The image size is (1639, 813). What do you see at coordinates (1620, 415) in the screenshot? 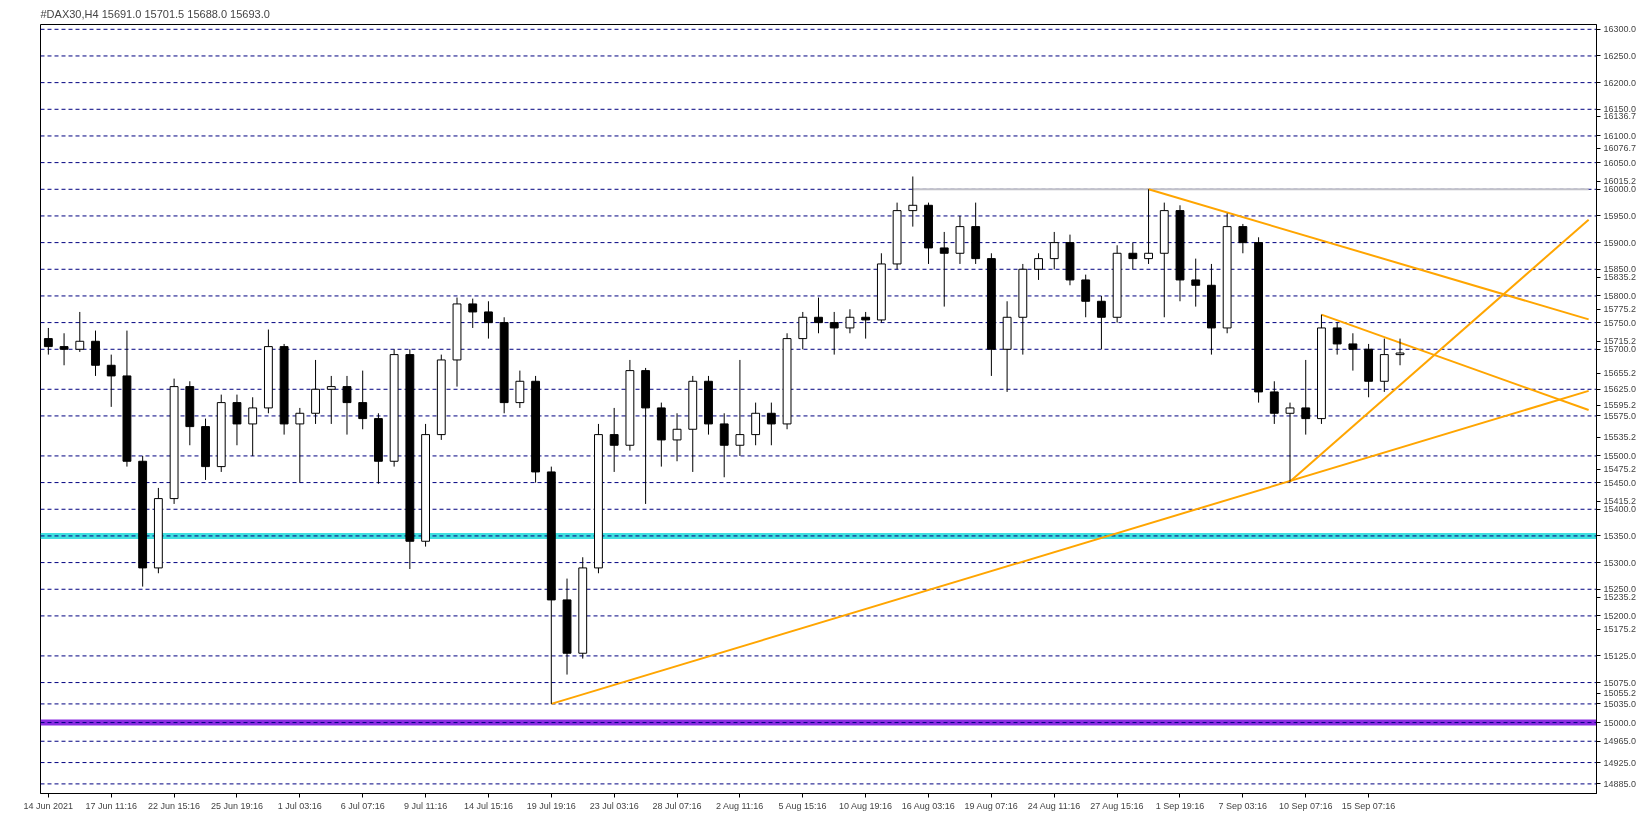
I see `y-tick-label: 15575.0` at bounding box center [1620, 415].